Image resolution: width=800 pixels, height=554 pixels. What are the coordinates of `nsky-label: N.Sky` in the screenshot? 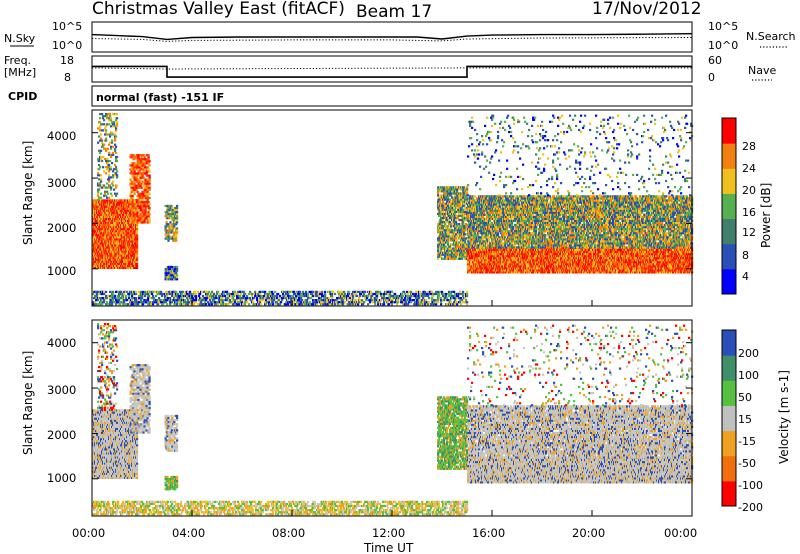 It's located at (20, 38).